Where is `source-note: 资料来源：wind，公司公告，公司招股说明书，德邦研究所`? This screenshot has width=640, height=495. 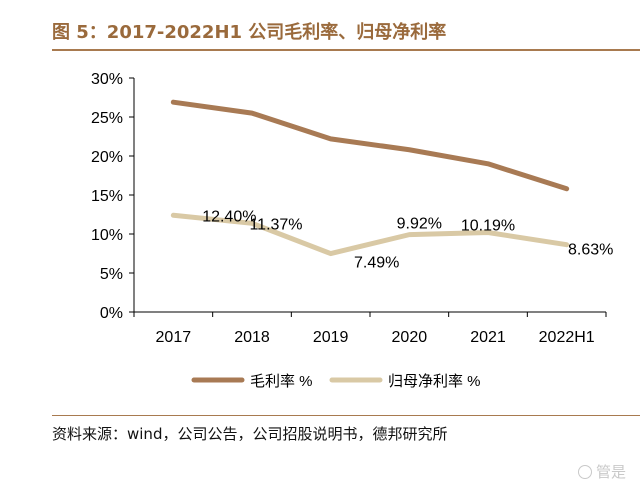
source-note: 资料来源：wind，公司公告，公司招股说明书，德邦研究所 is located at coordinates (250, 434).